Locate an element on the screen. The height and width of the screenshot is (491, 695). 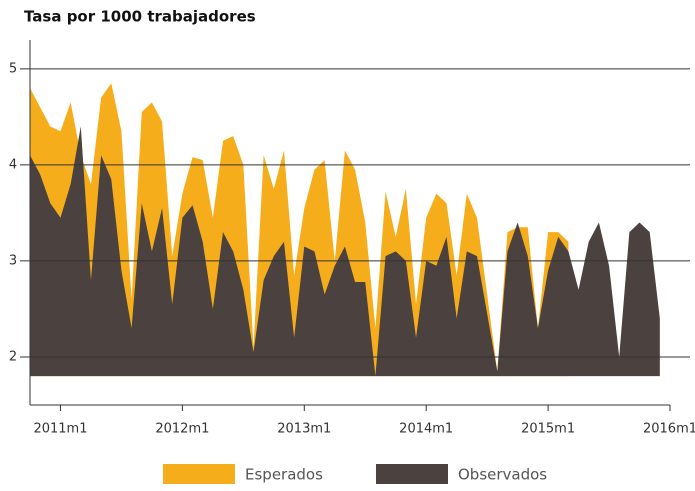
x-tick-label: 2014m1 is located at coordinates (426, 429).